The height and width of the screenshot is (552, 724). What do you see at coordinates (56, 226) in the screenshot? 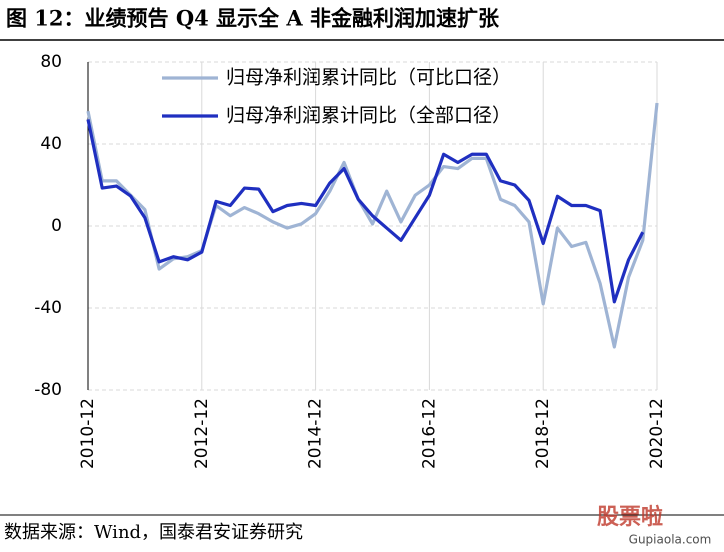
I see `y-tick-label: 0` at bounding box center [56, 226].